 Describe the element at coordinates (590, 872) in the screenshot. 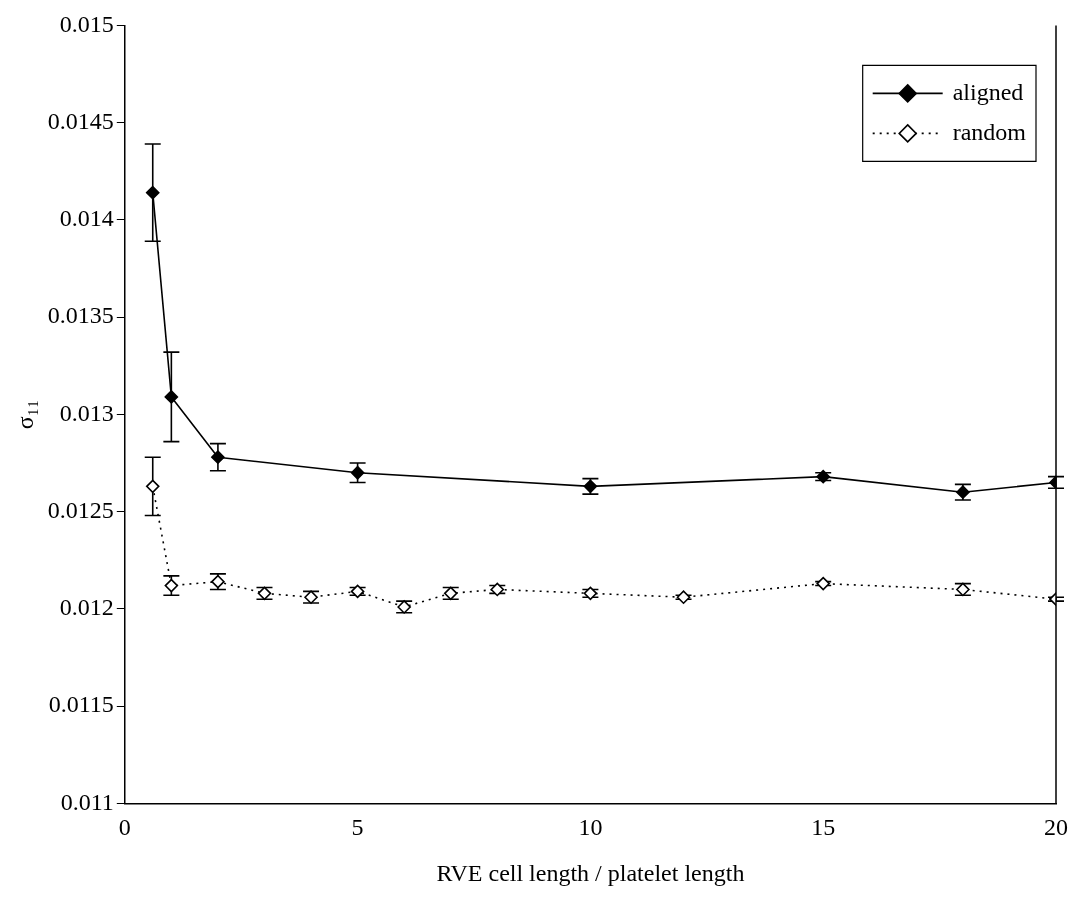

I see `x-axis-title: RVE cell length / platelet length` at that location.